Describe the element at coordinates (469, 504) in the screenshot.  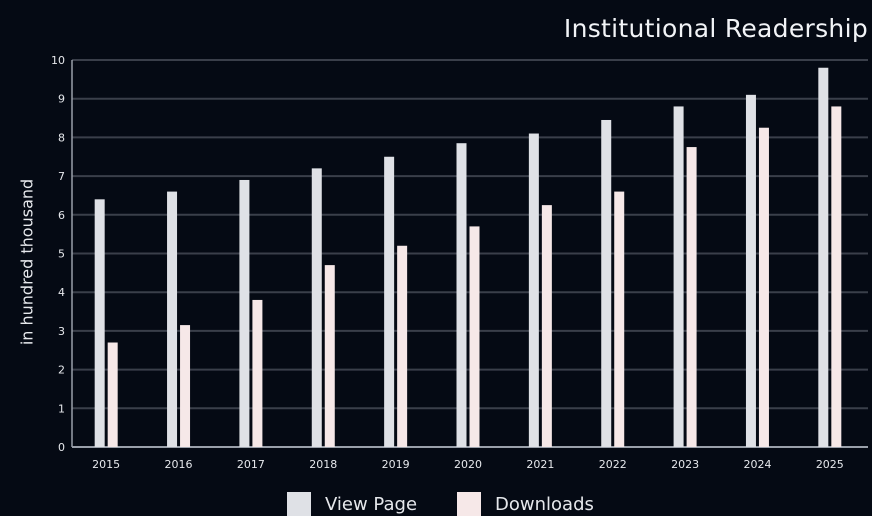
I see `legend-swatch-downloads` at that location.